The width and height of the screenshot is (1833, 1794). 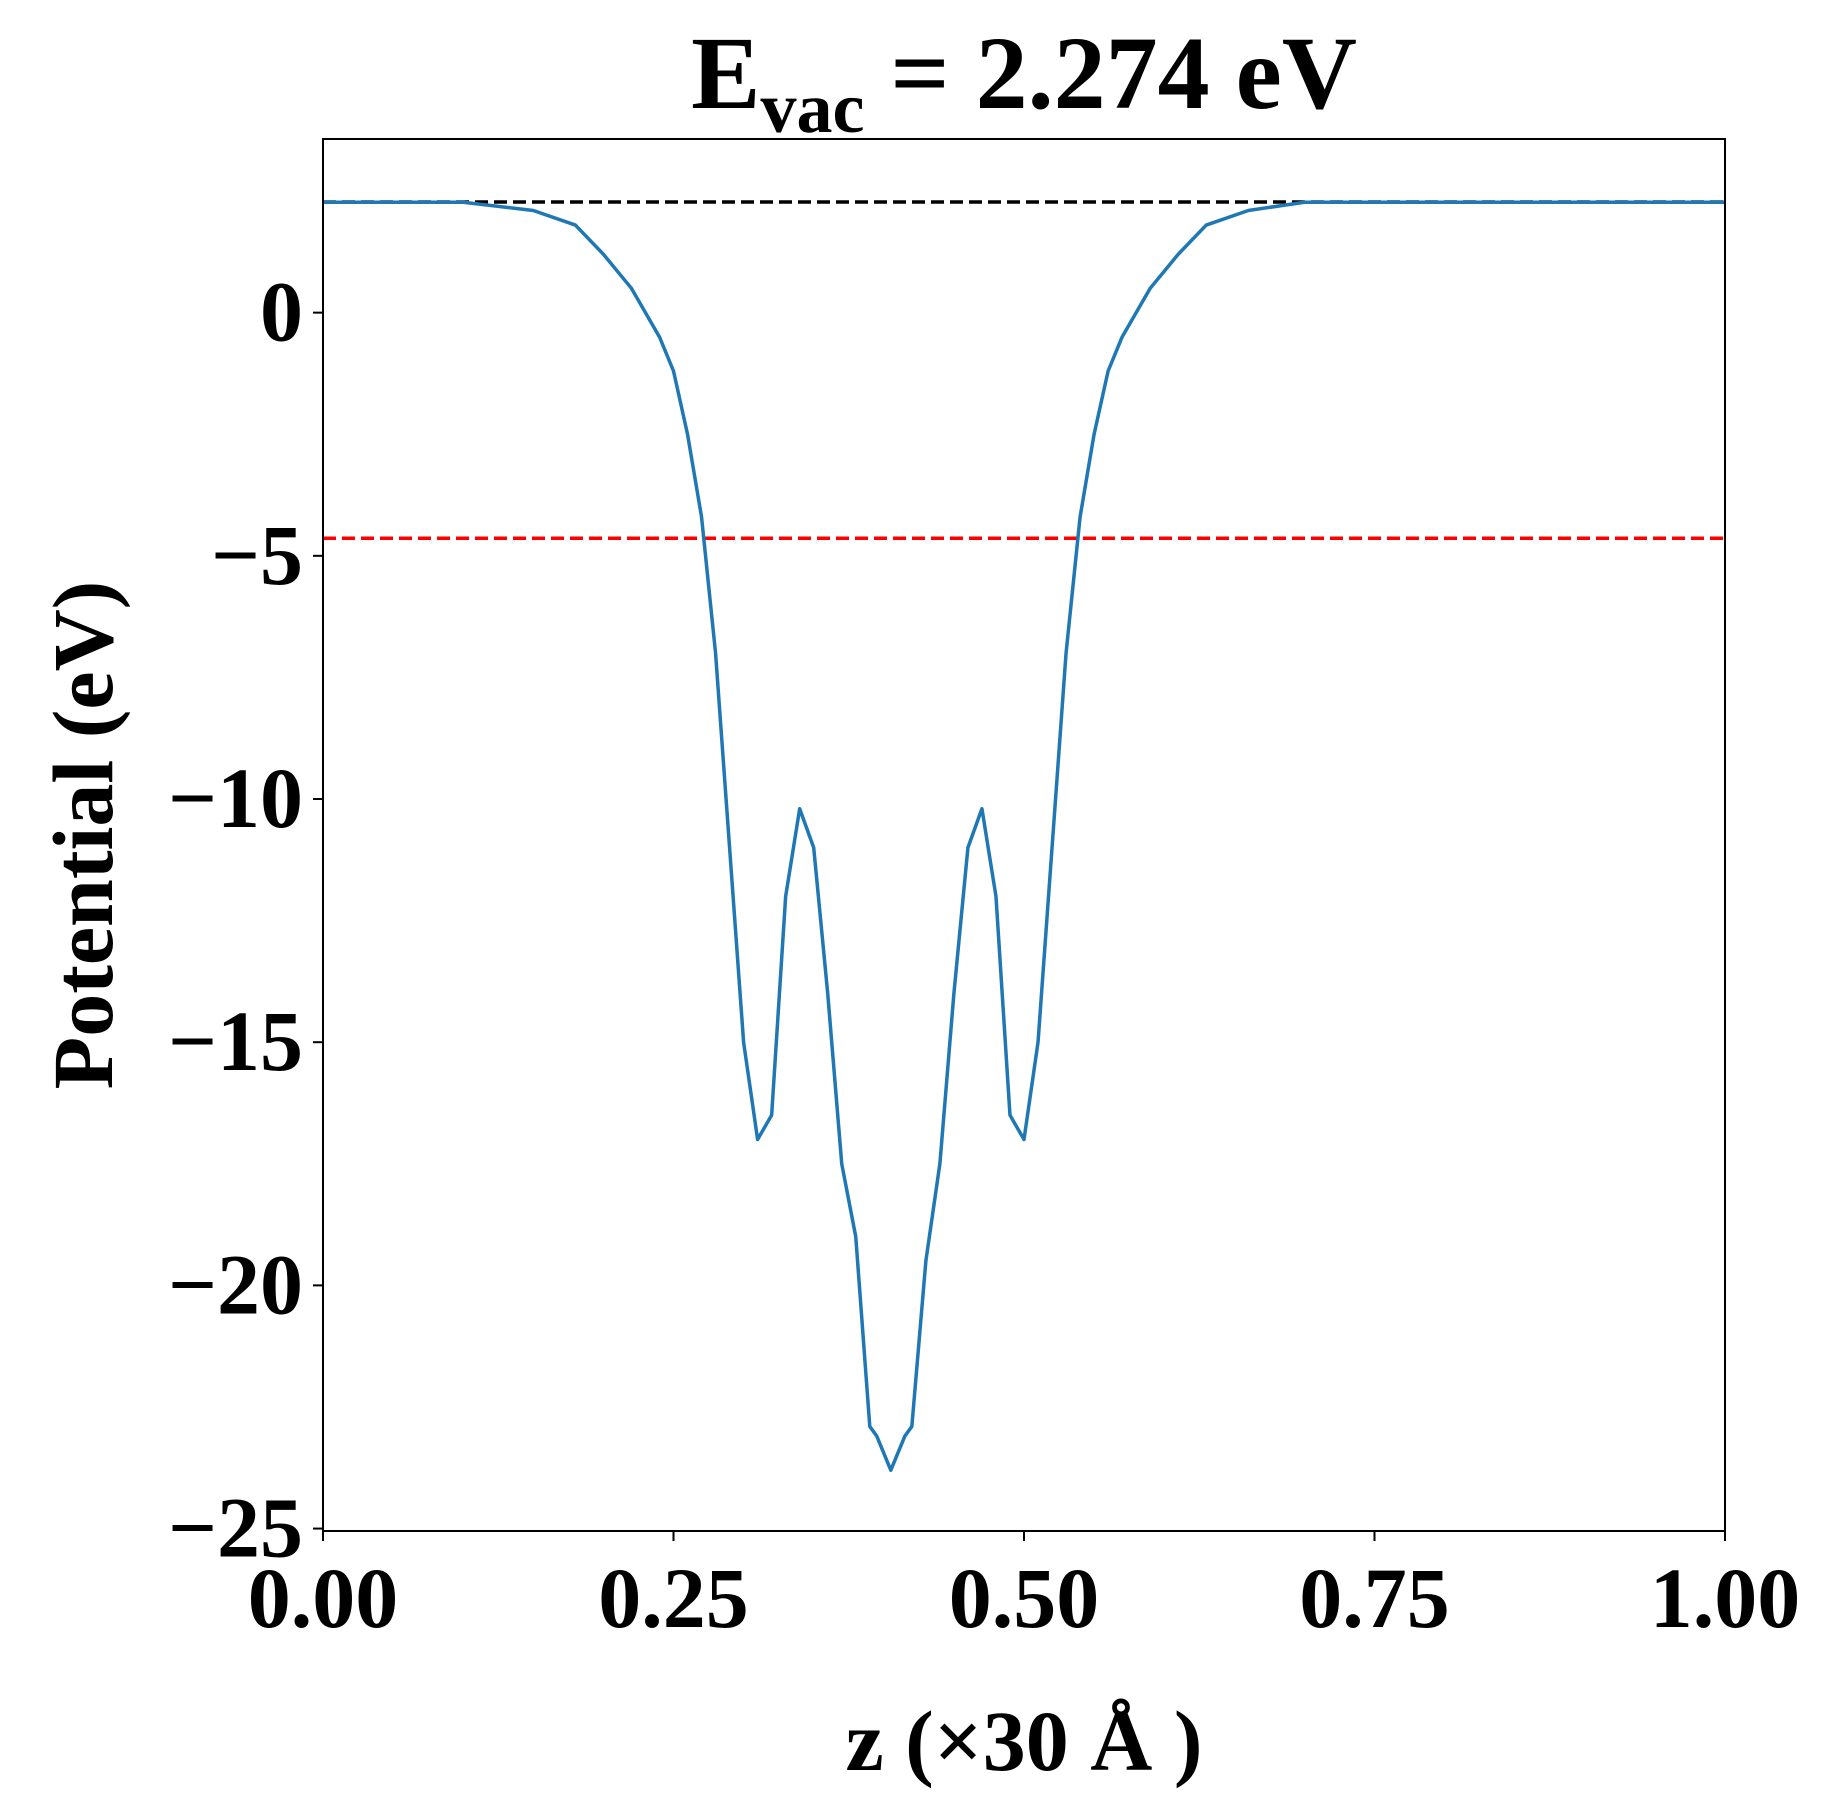 What do you see at coordinates (1725, 1598) in the screenshot?
I see `x-tick-label: 1.00` at bounding box center [1725, 1598].